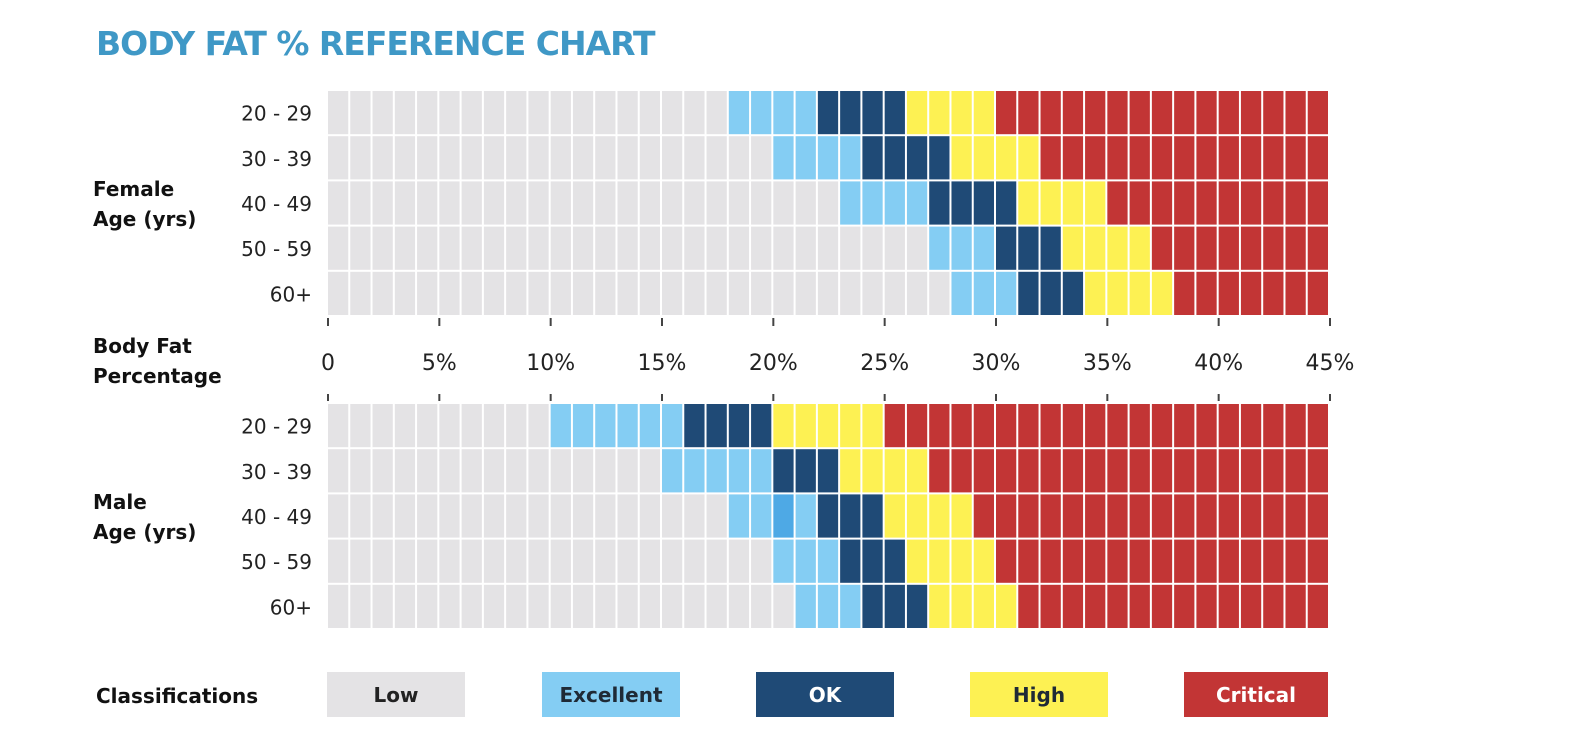 The height and width of the screenshot is (737, 1577). I want to click on legend-label-high: High, so click(1039, 695).